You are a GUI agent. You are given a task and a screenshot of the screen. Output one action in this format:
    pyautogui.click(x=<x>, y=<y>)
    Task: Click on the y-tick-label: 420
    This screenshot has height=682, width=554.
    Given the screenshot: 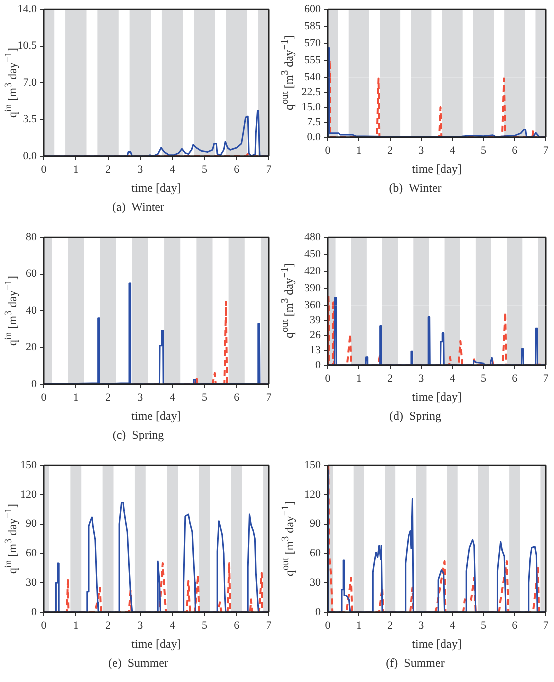 What is the action you would take?
    pyautogui.click(x=313, y=271)
    